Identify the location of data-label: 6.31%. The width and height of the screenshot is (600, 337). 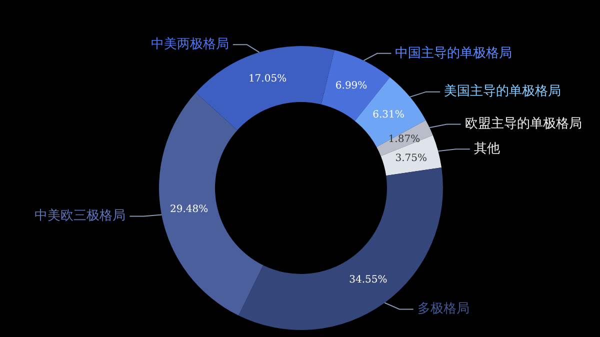
(388, 115).